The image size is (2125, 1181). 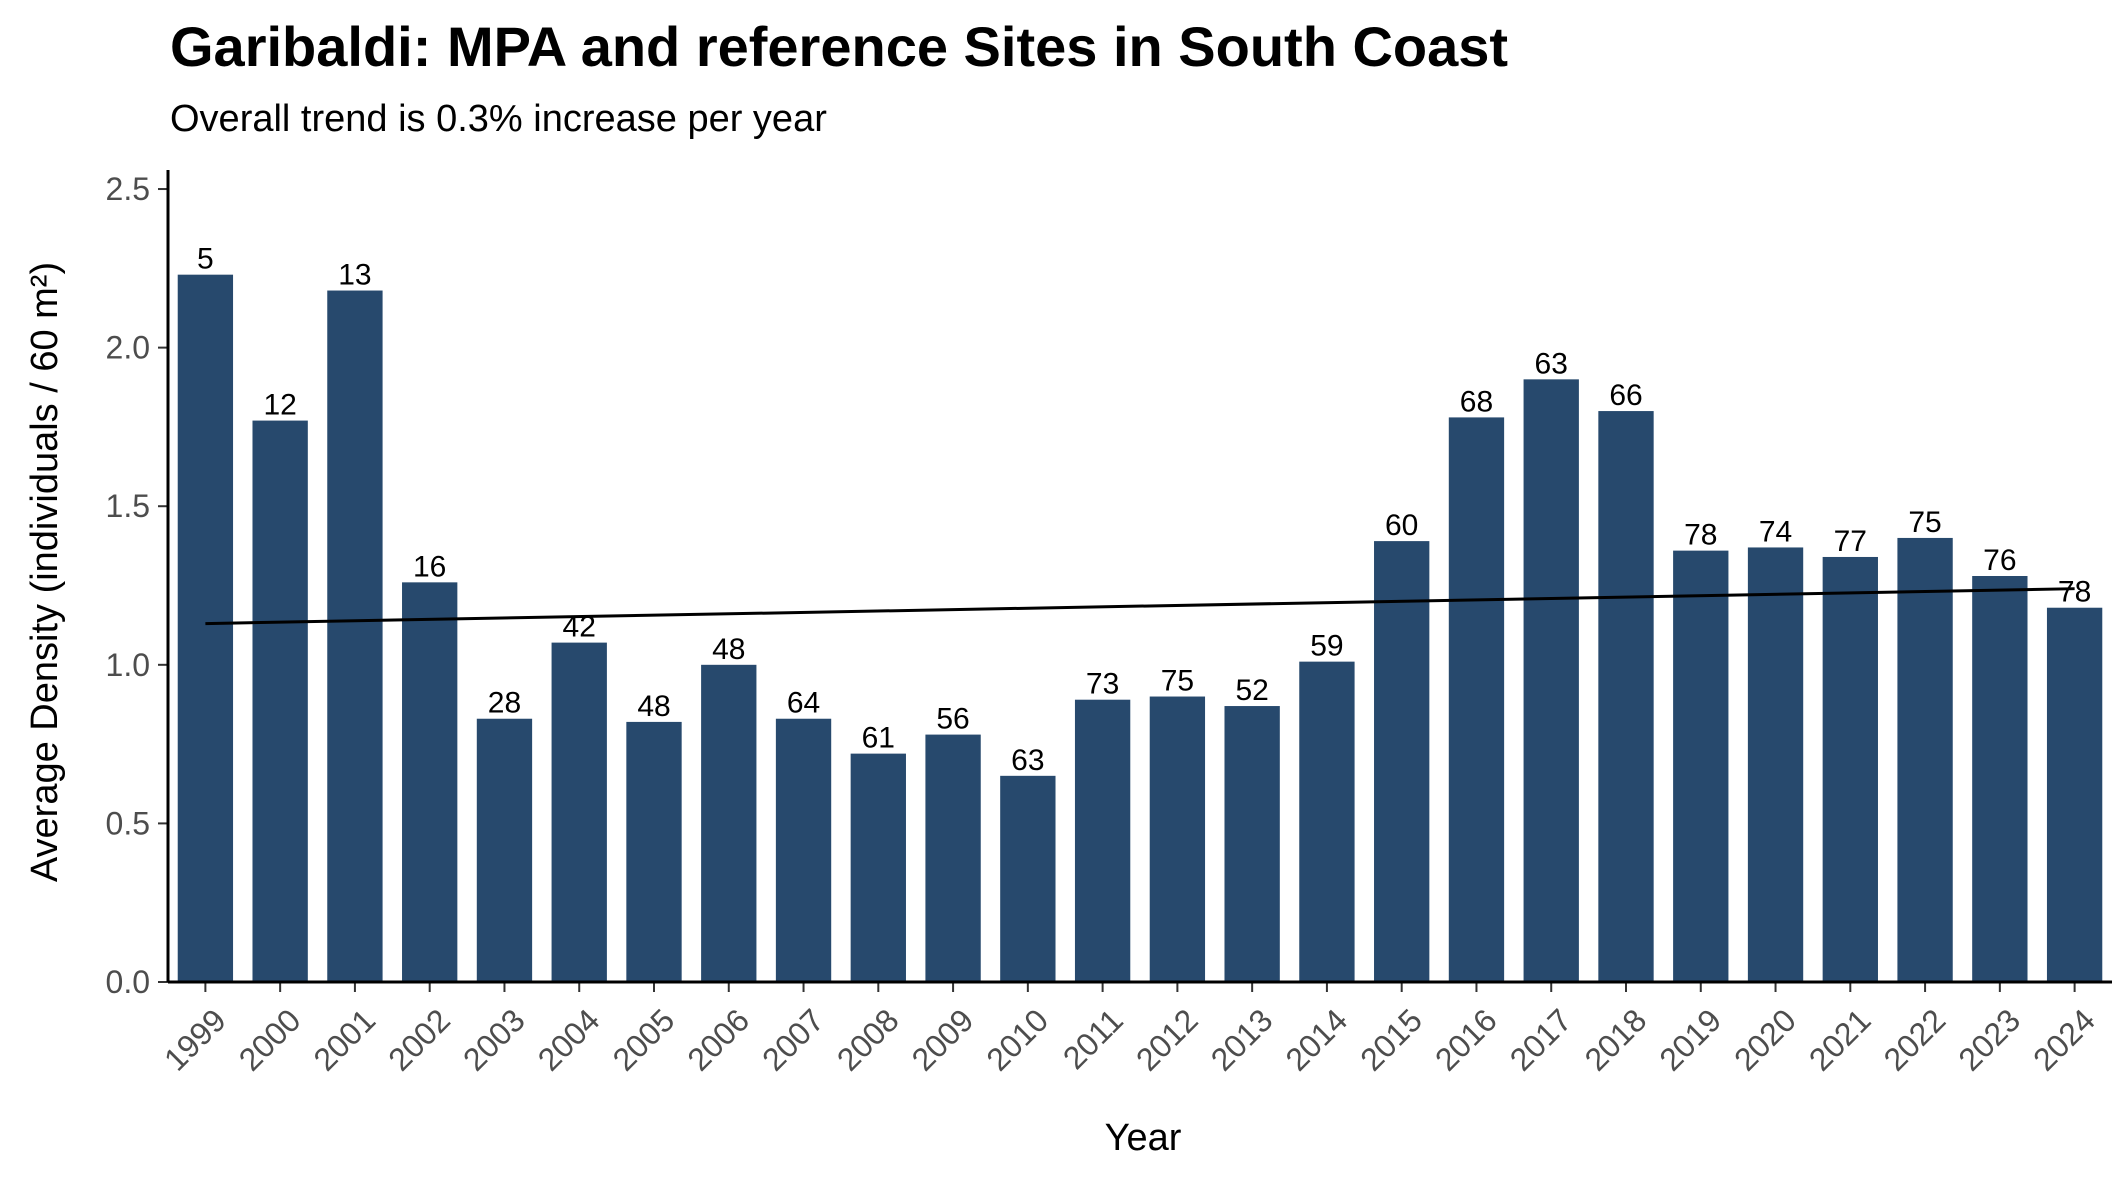 I want to click on y-tick-label: 0.5, so click(x=128, y=823).